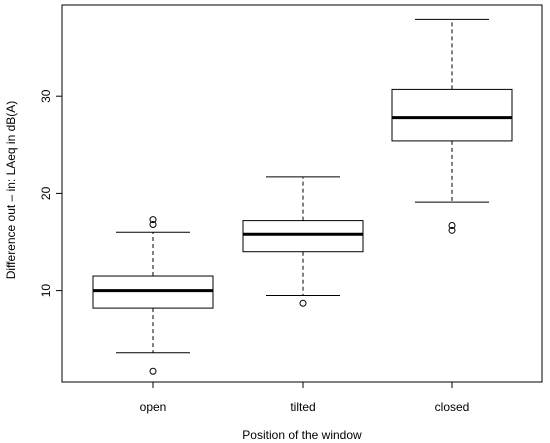  What do you see at coordinates (302, 407) in the screenshot?
I see `x-tick-label-tilted: tilted` at bounding box center [302, 407].